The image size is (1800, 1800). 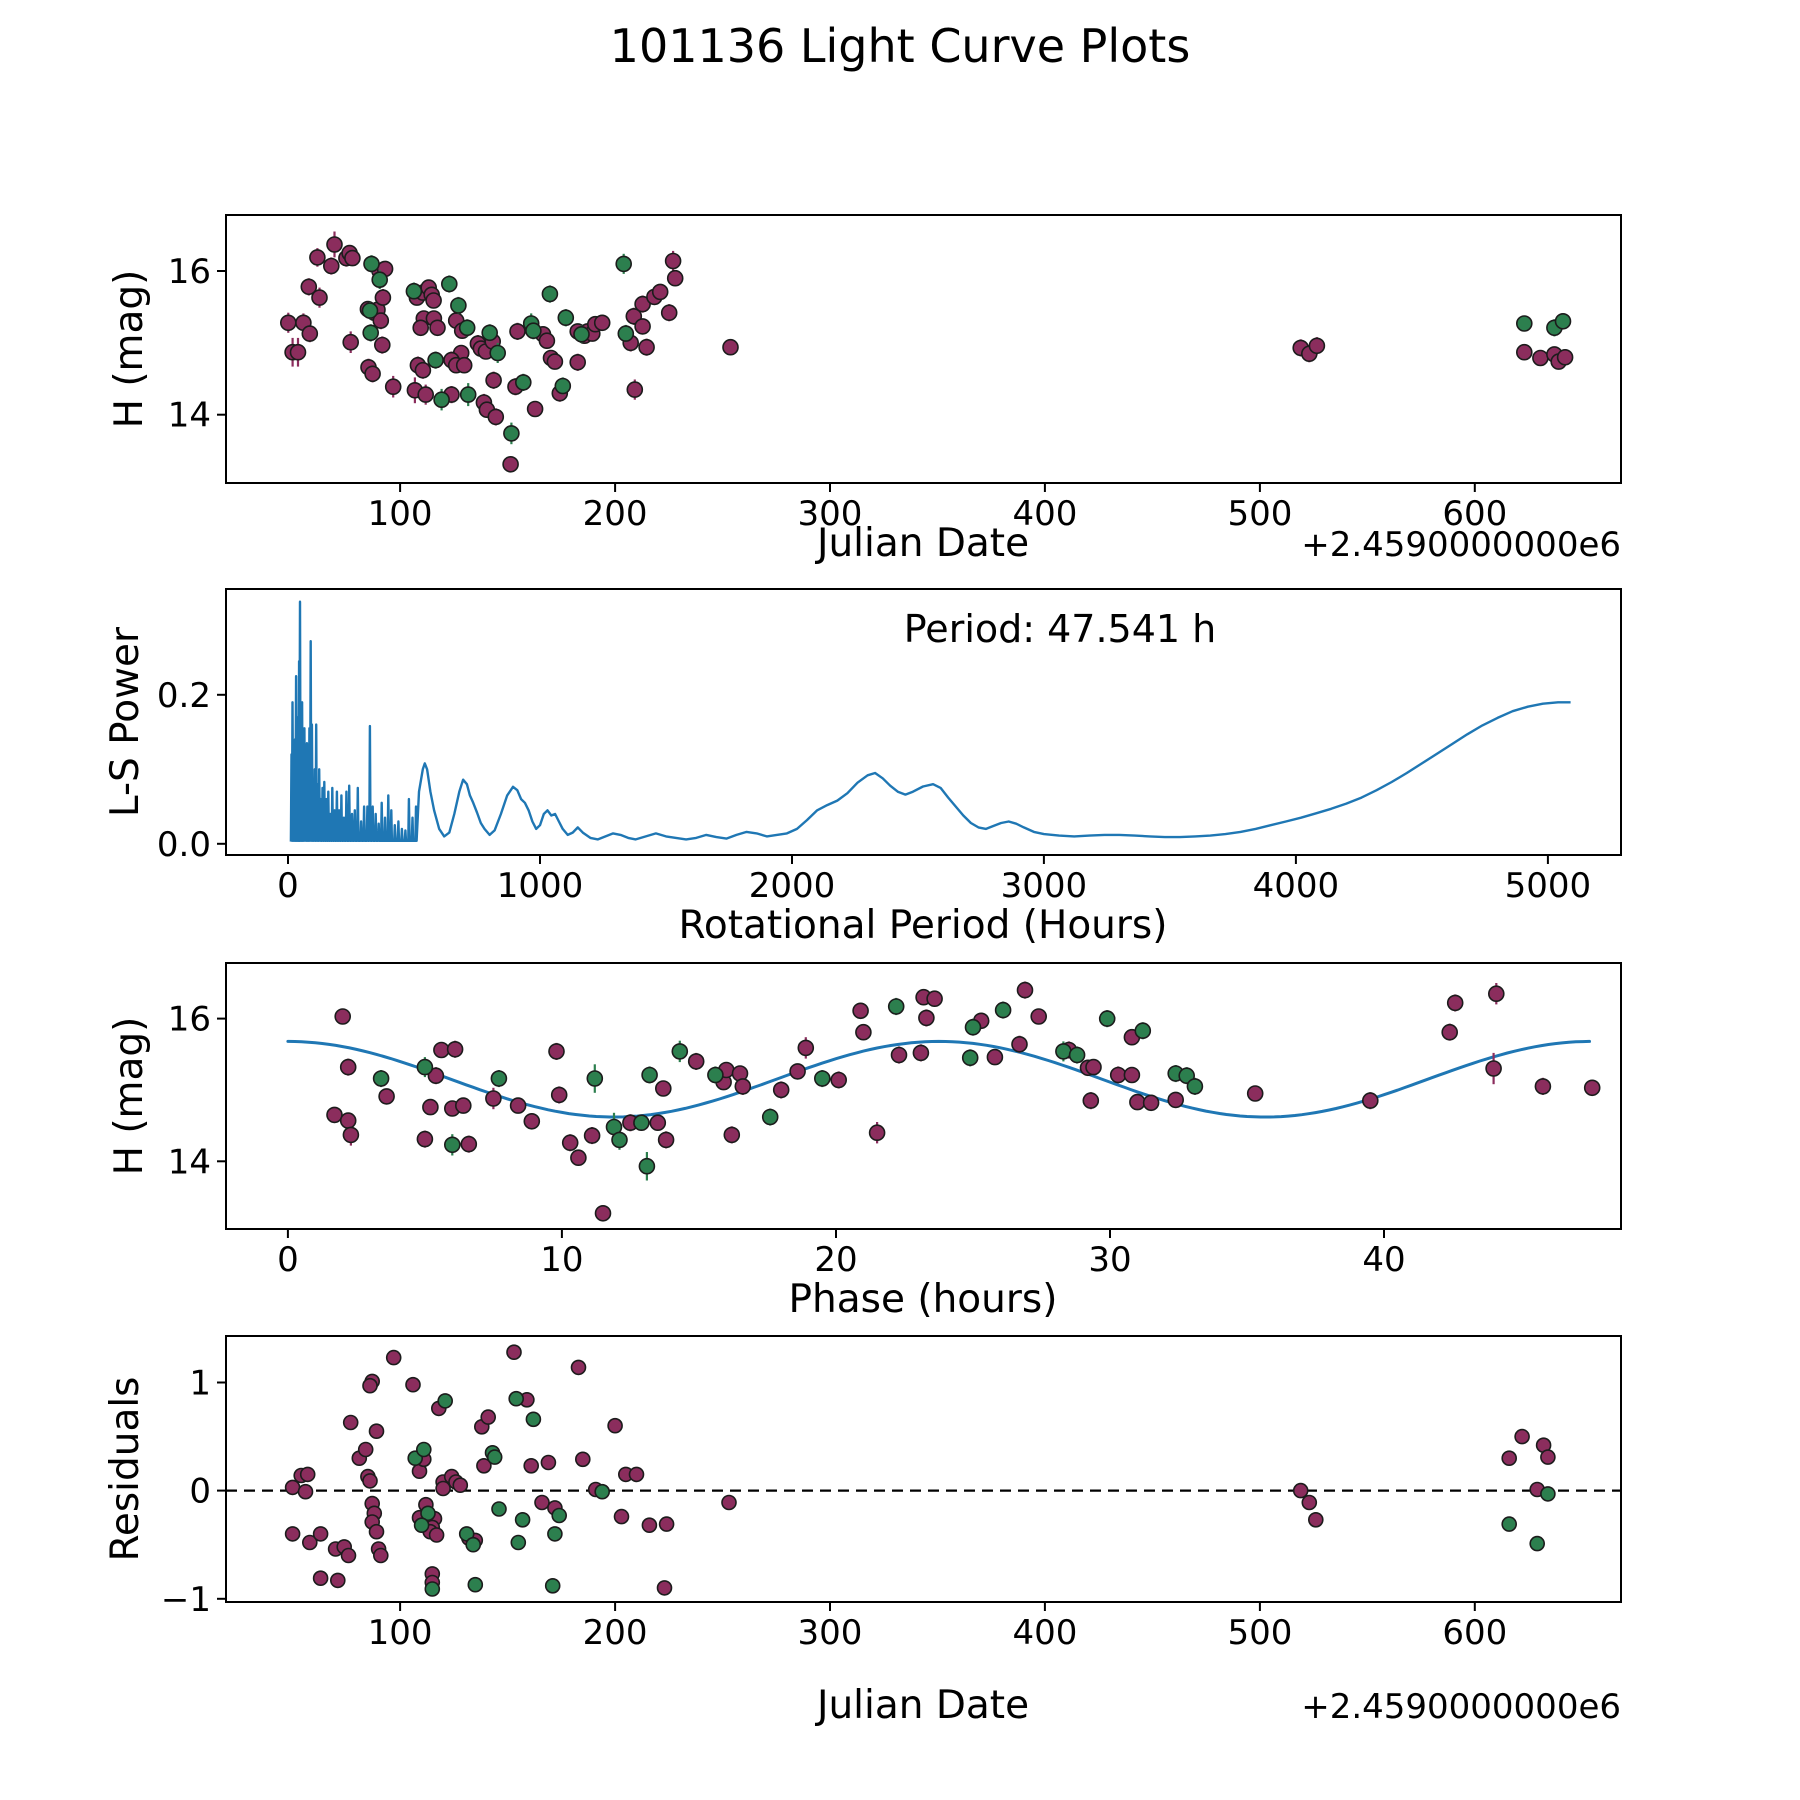 What do you see at coordinates (189, 1162) in the screenshot?
I see `y-tick-label: 14` at bounding box center [189, 1162].